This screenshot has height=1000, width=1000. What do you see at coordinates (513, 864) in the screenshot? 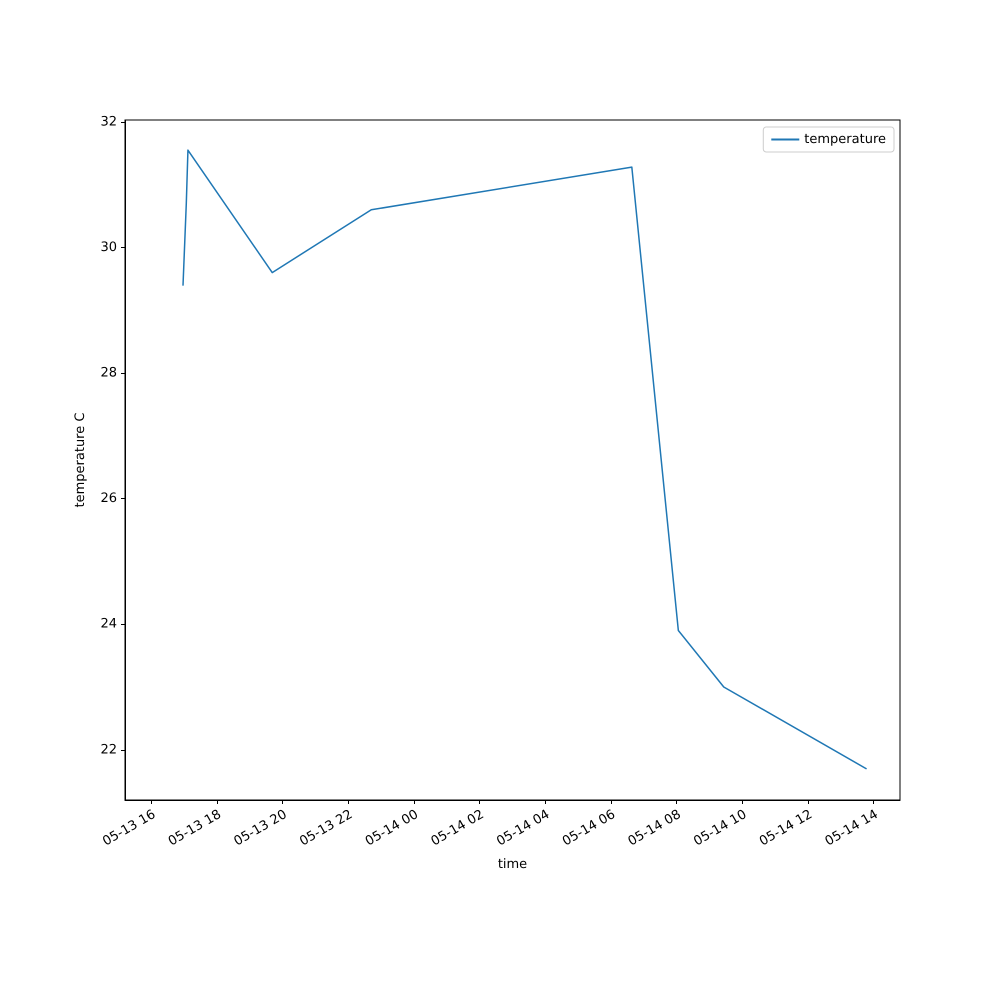
I see `x-axis-title: time` at bounding box center [513, 864].